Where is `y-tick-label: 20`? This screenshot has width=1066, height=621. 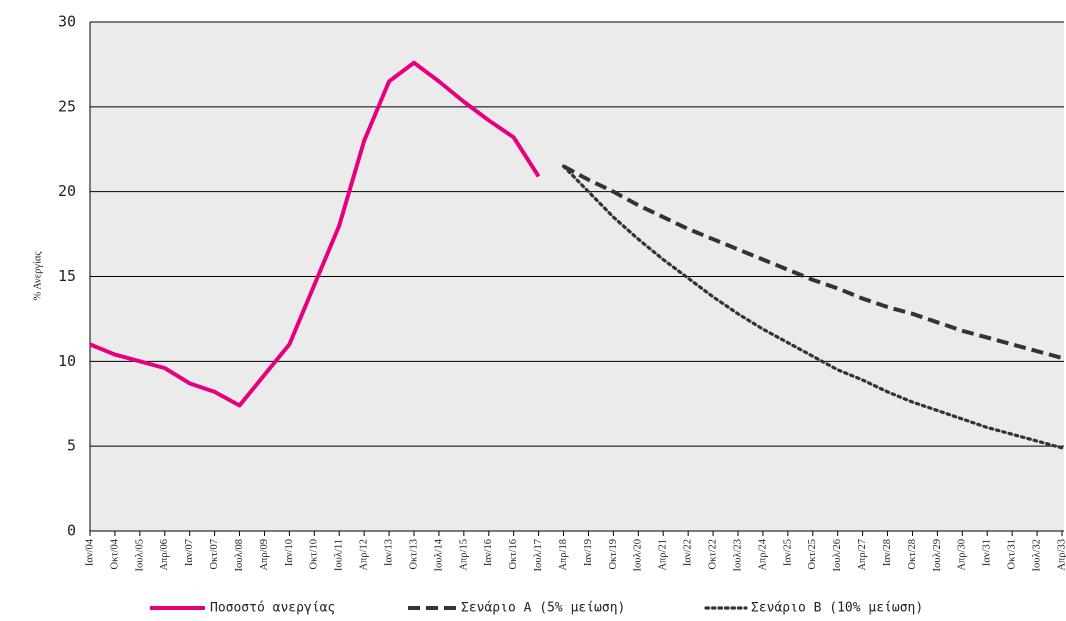
y-tick-label: 20 is located at coordinates (67, 191).